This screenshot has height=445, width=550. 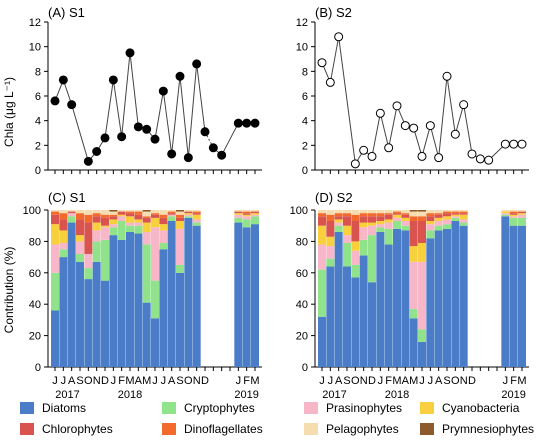 I want to click on panel-d-title: (D) S2, so click(x=334, y=197).